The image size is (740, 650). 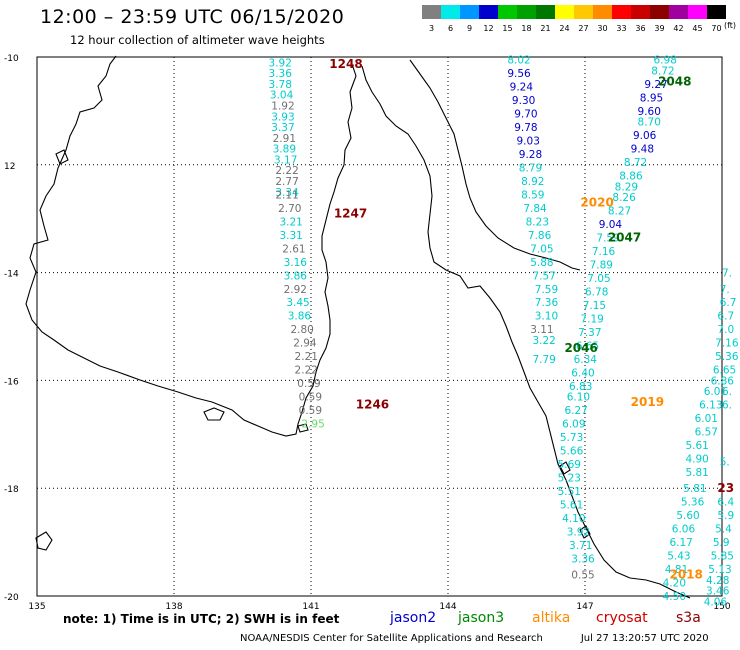 I want to click on legend-jason3: jason3, so click(x=481, y=618).